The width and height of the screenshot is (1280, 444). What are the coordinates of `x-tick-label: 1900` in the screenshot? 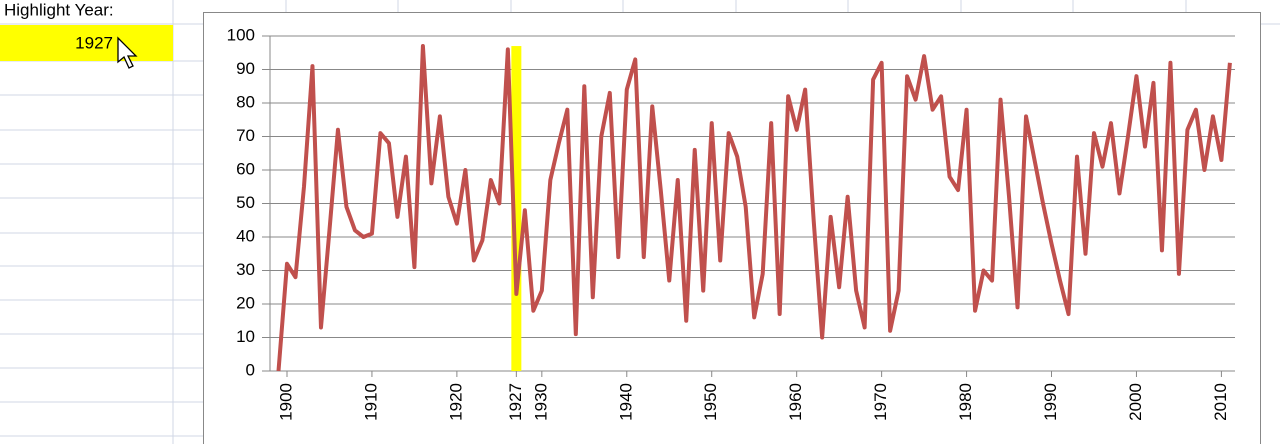 It's located at (285, 402).